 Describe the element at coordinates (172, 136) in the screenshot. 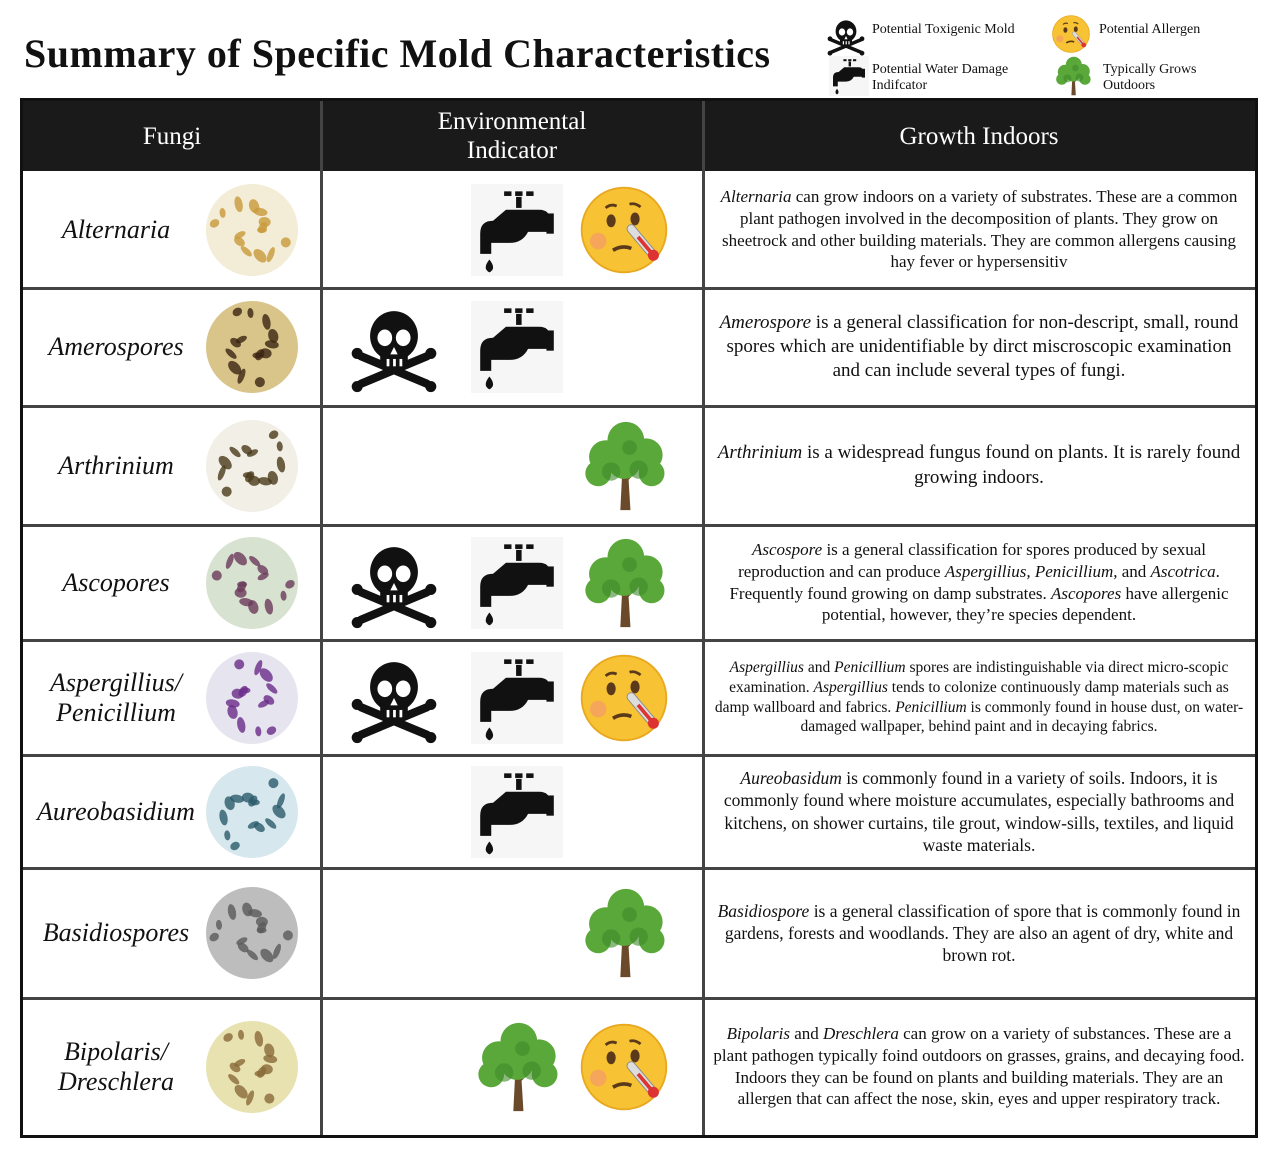

I see `column-header: Fungi` at that location.